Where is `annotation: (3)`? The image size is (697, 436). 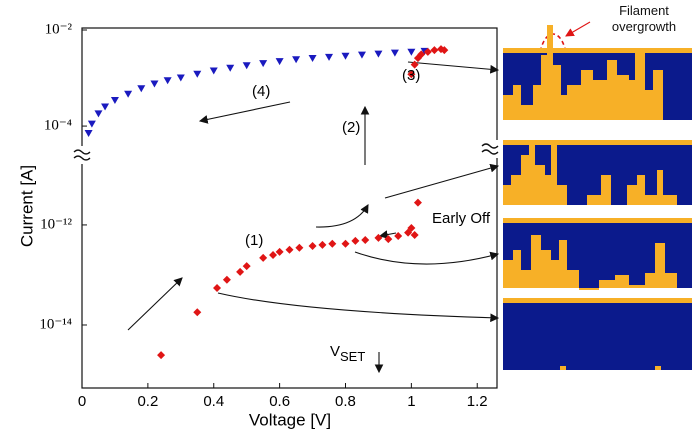 annotation: (3) is located at coordinates (411, 75).